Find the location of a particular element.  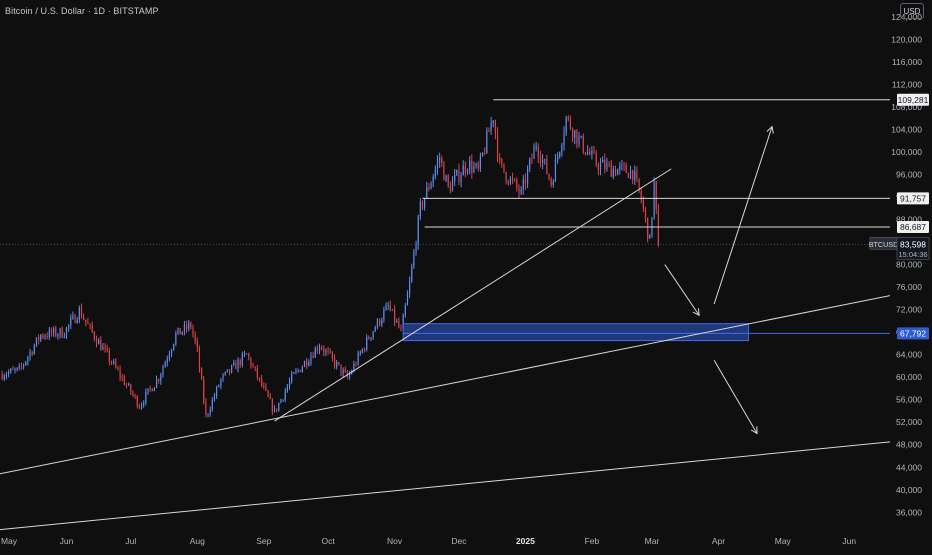

symbol-tag-text: BTCUSD is located at coordinates (884, 244).